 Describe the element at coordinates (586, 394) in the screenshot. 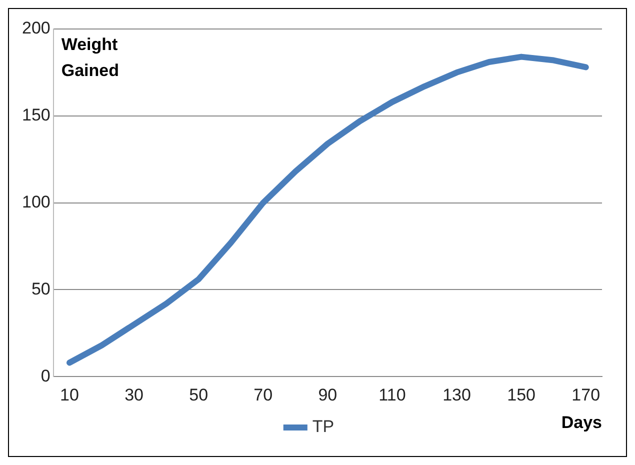

I see `x-tick-label: 170` at that location.